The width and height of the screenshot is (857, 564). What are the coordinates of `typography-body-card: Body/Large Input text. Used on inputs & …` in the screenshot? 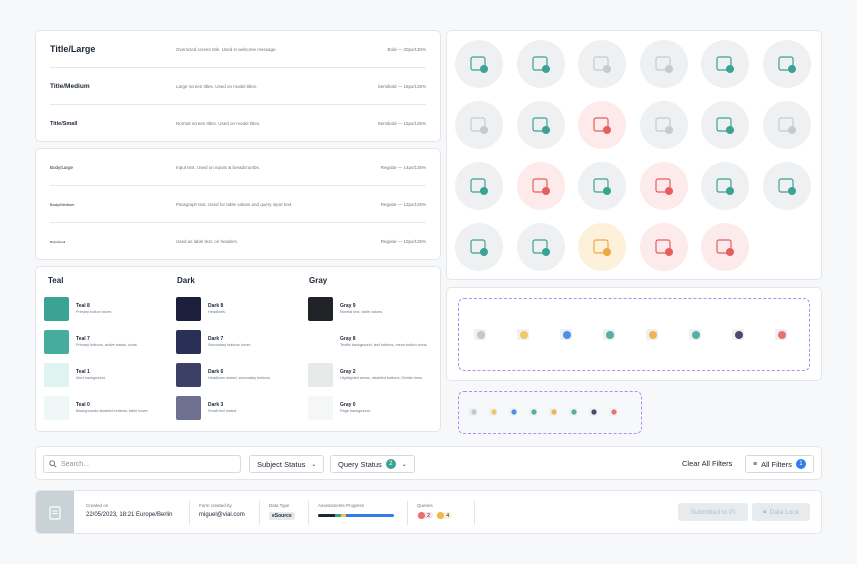 It's located at (238, 204).